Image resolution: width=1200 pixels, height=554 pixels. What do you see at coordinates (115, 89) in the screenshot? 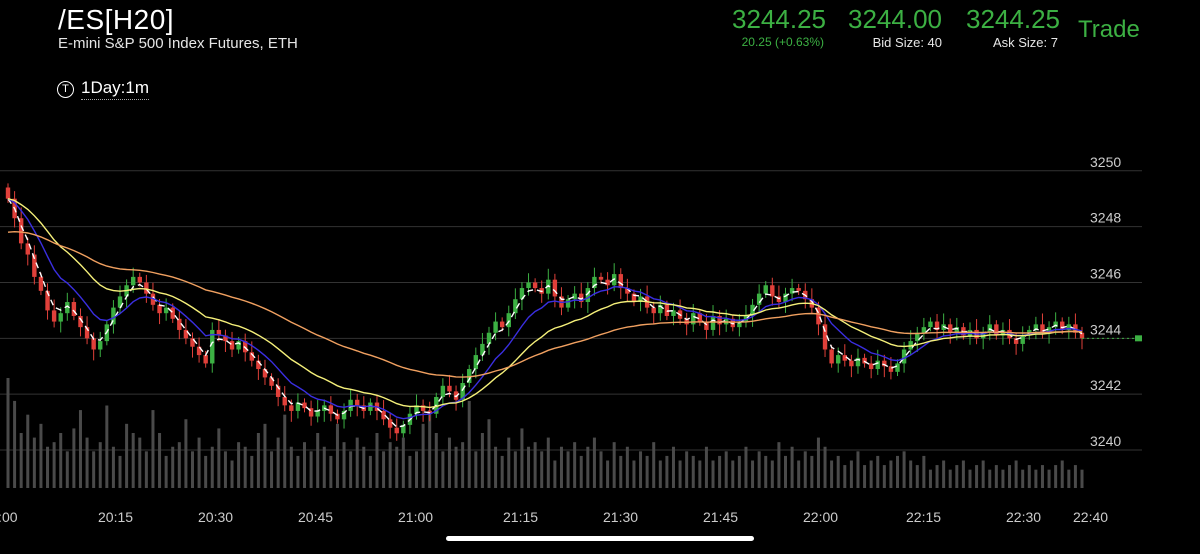
I see `timeframe-label: 1Day:1m` at bounding box center [115, 89].